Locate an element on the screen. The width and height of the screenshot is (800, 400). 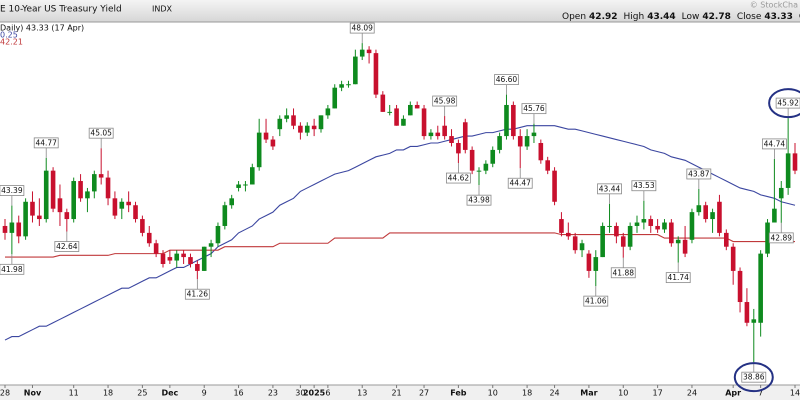
value-label: 38.86 is located at coordinates (754, 377).